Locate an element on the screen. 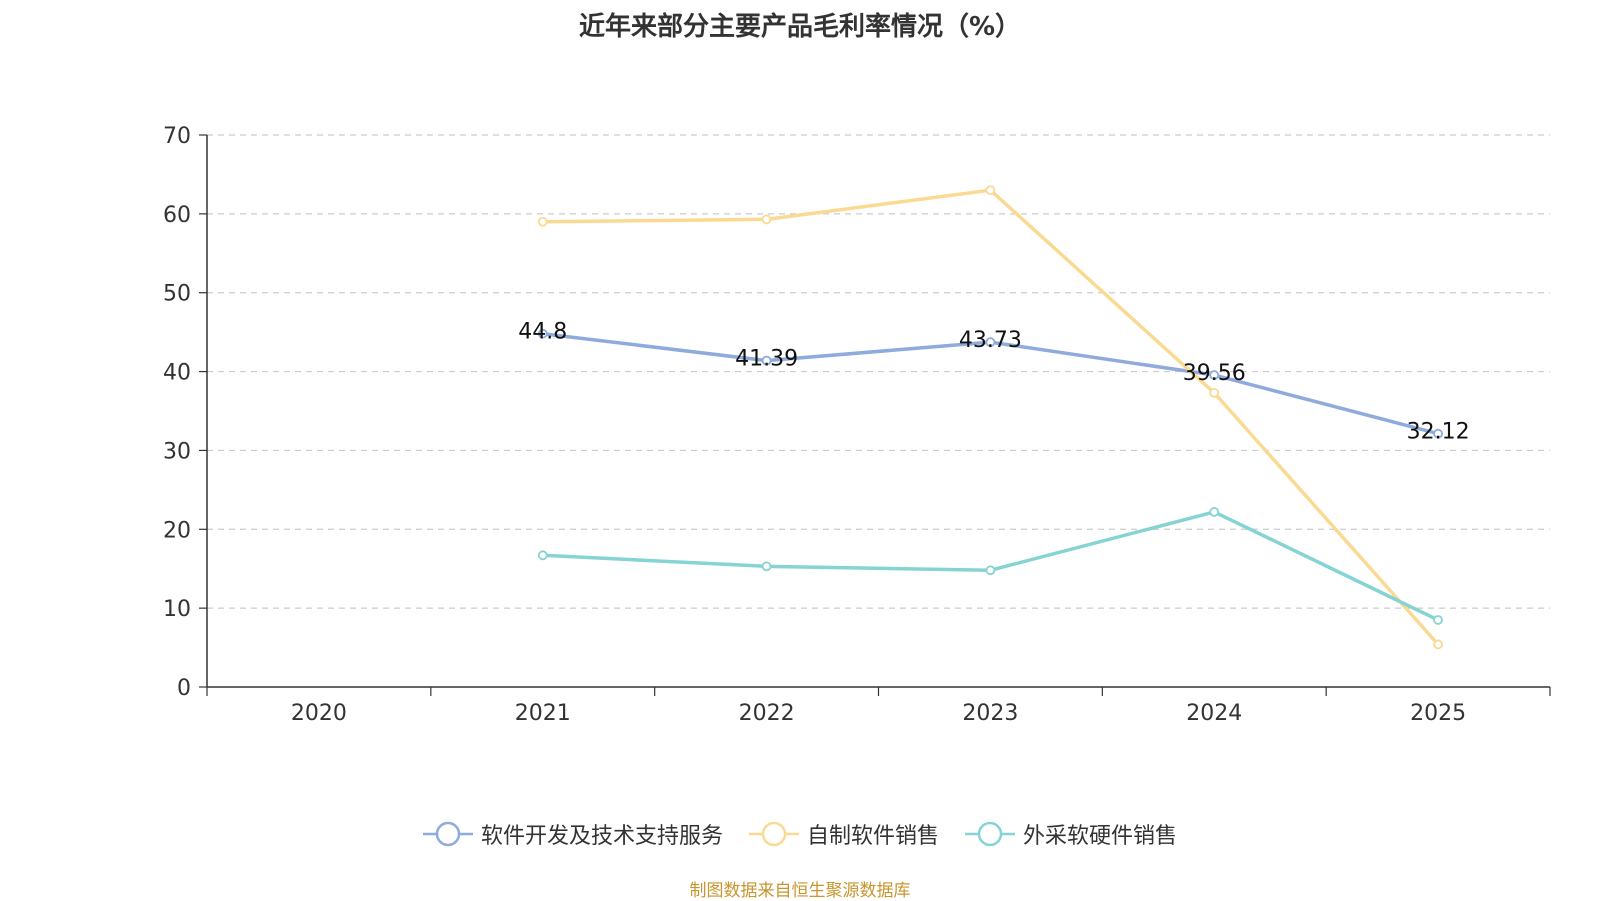  legend-label: 外采软硬件销售 is located at coordinates (1100, 836).